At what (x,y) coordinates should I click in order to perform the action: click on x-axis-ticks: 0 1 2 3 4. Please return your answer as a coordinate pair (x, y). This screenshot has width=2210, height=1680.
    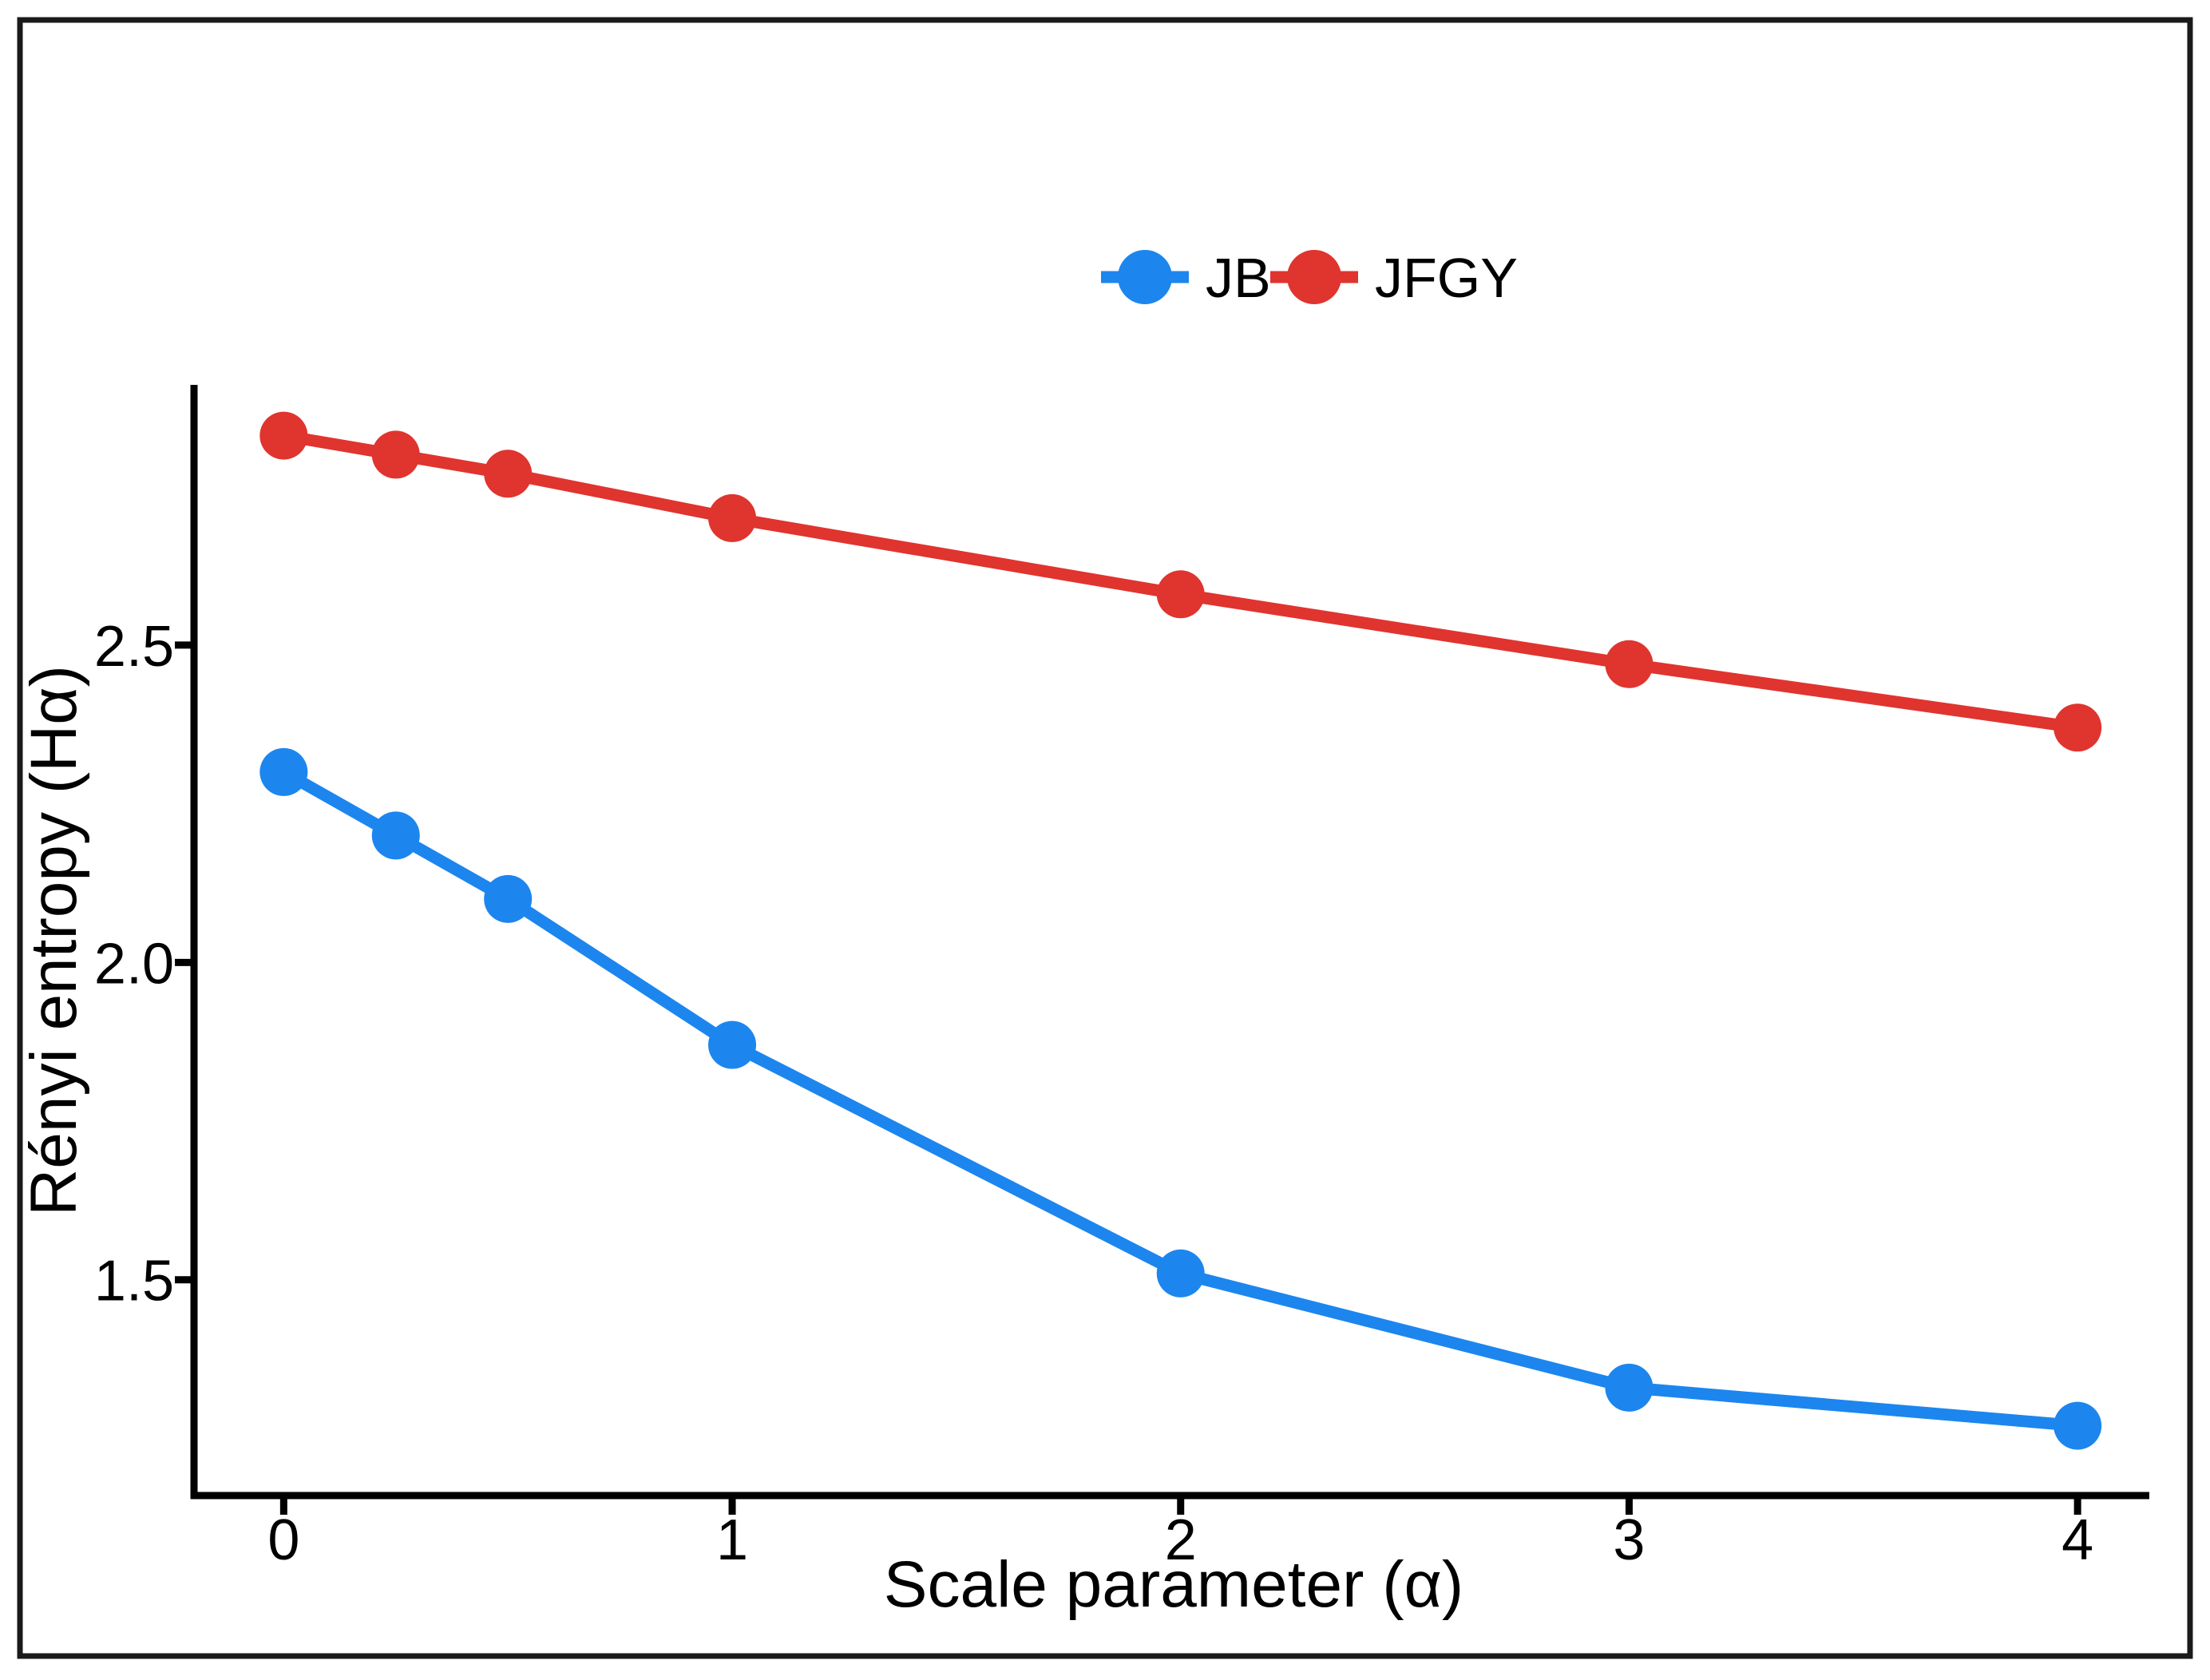
    Looking at the image, I should click on (1180, 1534).